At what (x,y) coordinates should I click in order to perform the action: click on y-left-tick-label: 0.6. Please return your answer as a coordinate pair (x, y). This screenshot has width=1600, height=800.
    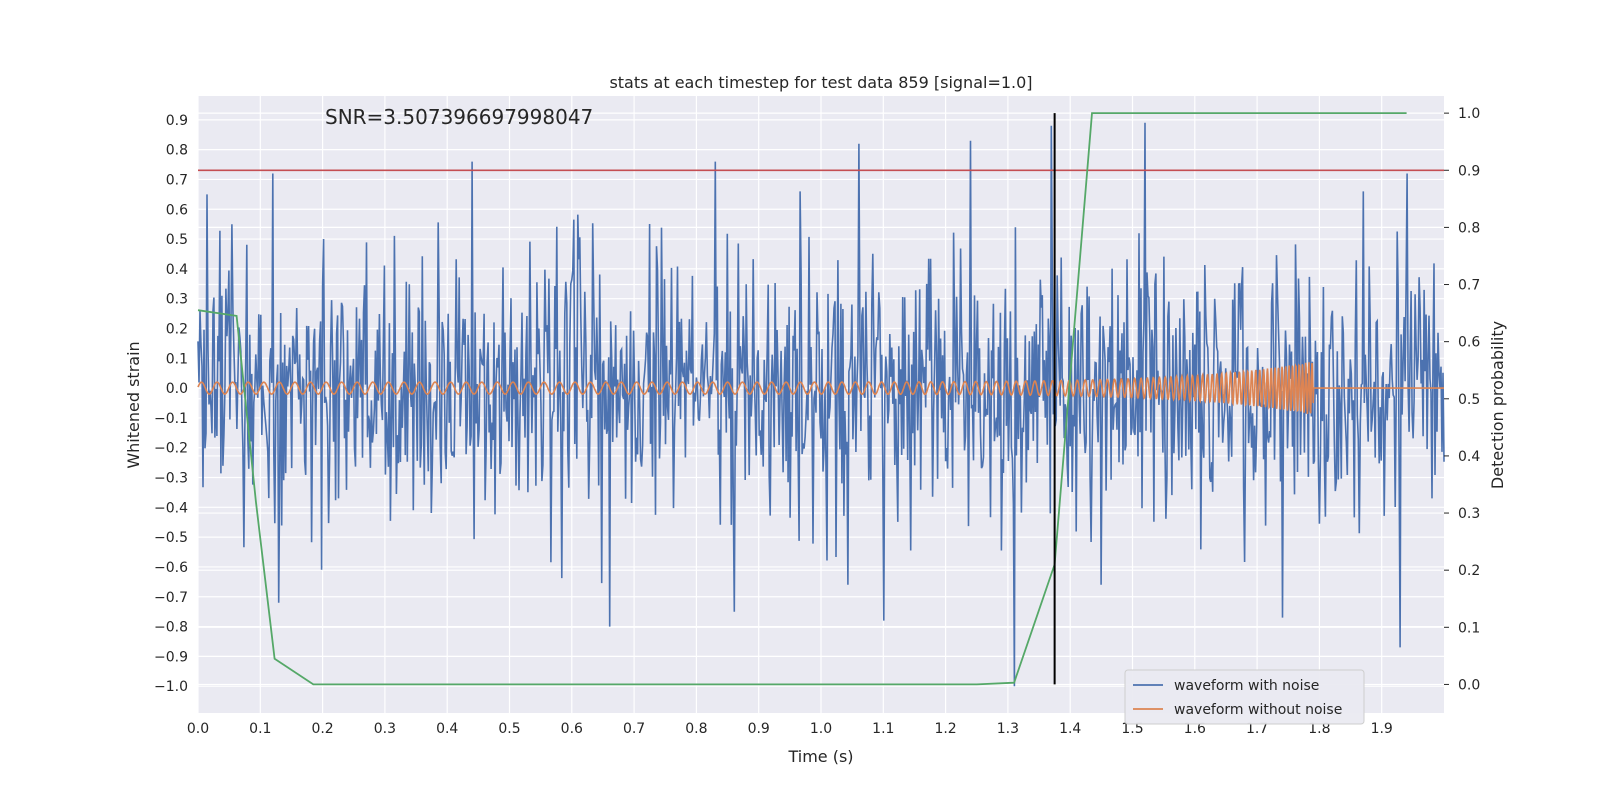
    Looking at the image, I should click on (177, 210).